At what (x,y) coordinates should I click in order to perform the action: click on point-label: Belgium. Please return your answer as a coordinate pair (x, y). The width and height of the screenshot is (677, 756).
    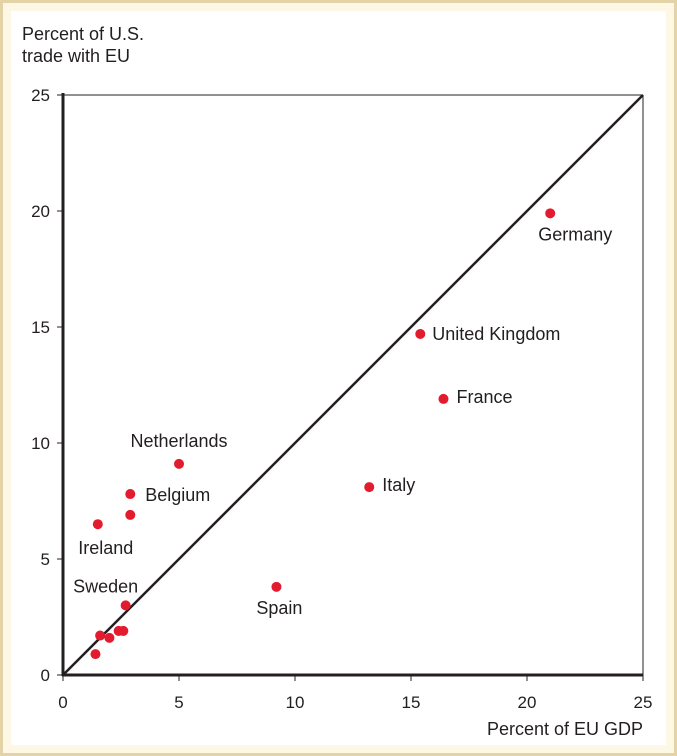
    Looking at the image, I should click on (177, 495).